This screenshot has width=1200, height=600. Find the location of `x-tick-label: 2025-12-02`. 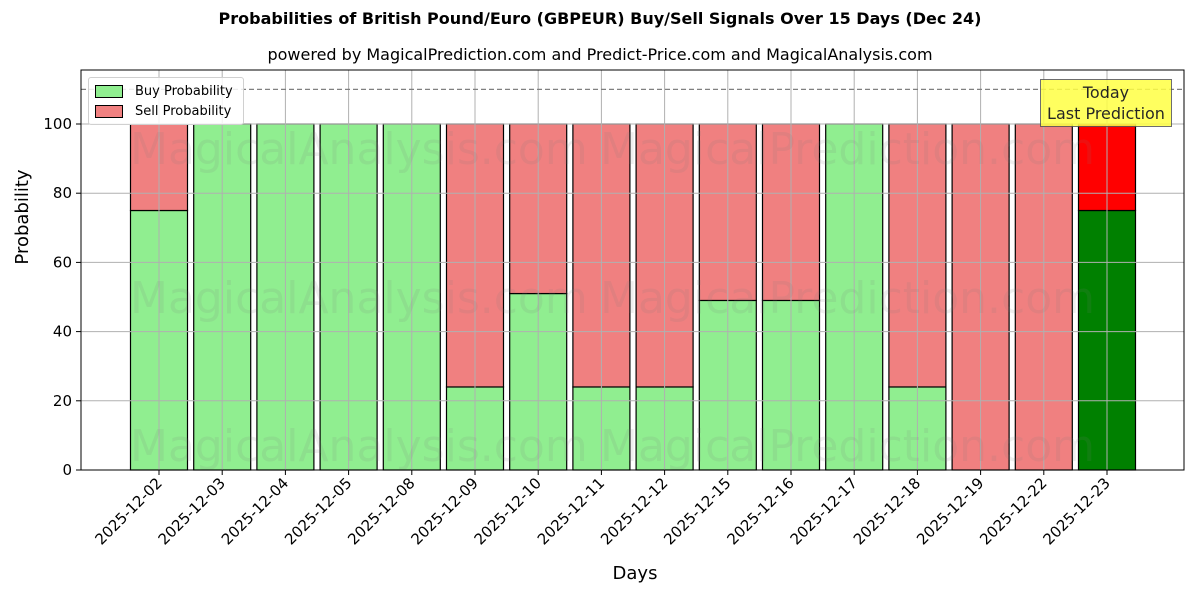

x-tick-label: 2025-12-02 is located at coordinates (128, 511).